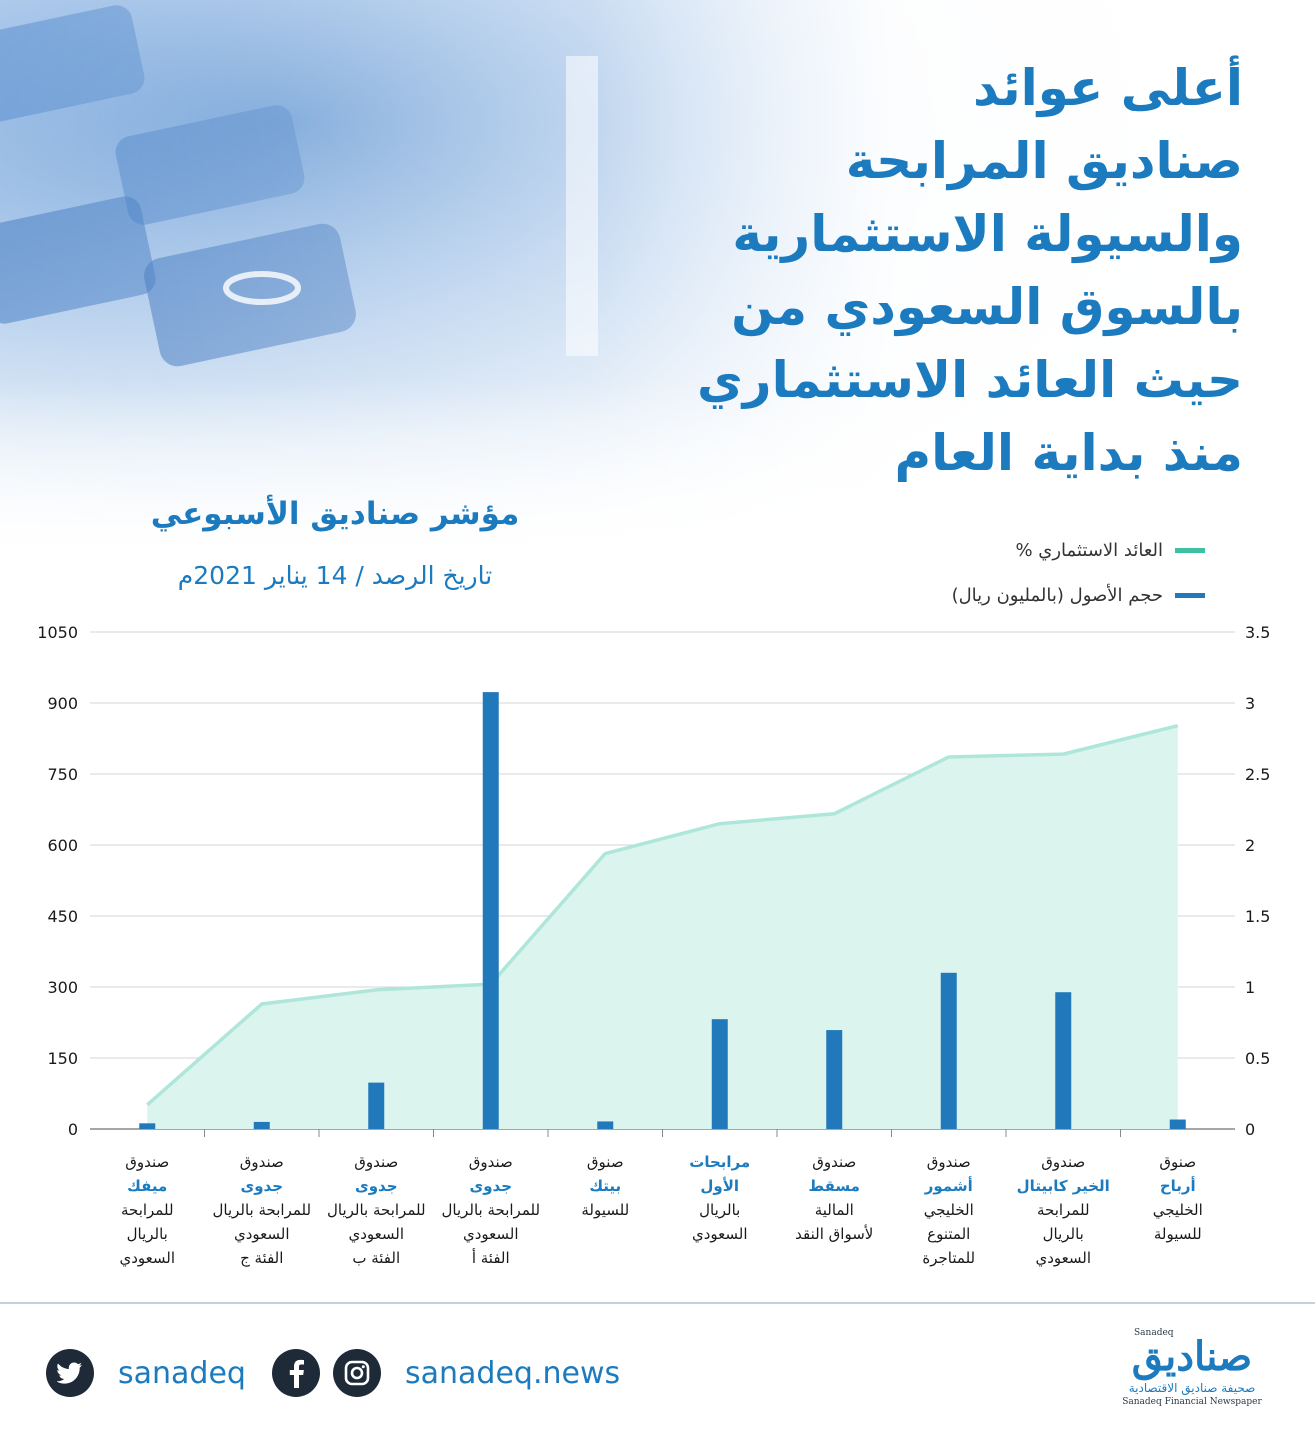  What do you see at coordinates (834, 1233) in the screenshot?
I see `category-label-line: لأسواق النقد` at bounding box center [834, 1233].